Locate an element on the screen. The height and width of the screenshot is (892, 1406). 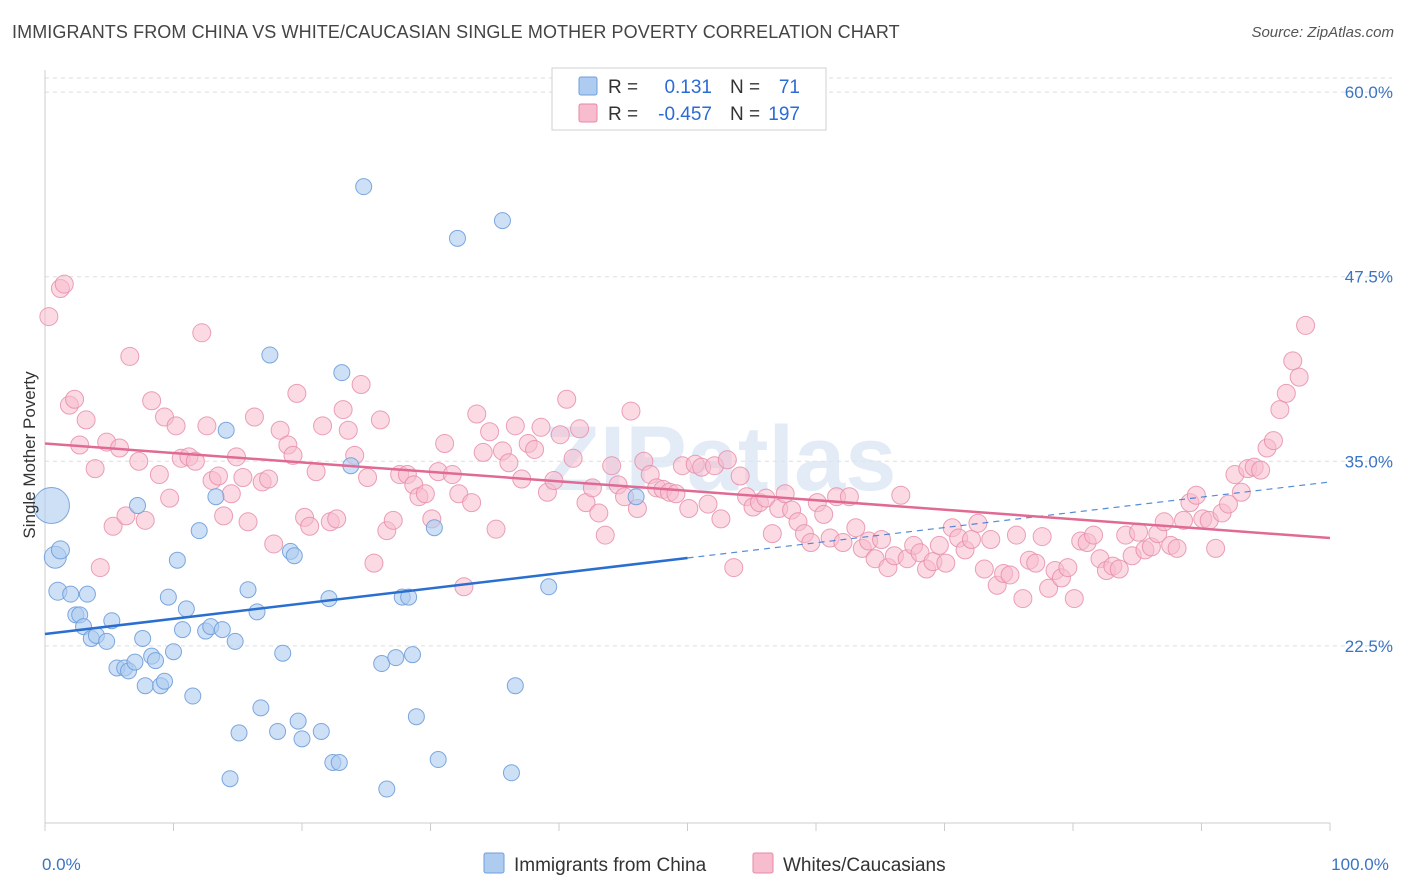
legend-bottom-swatch-whites is located at coordinates (763, 863).